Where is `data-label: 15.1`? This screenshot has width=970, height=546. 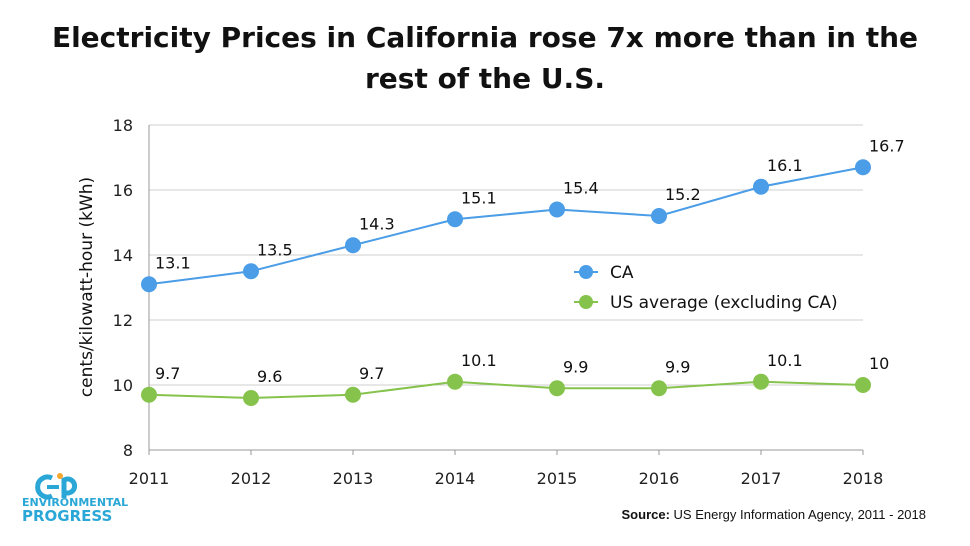
data-label: 15.1 is located at coordinates (479, 197).